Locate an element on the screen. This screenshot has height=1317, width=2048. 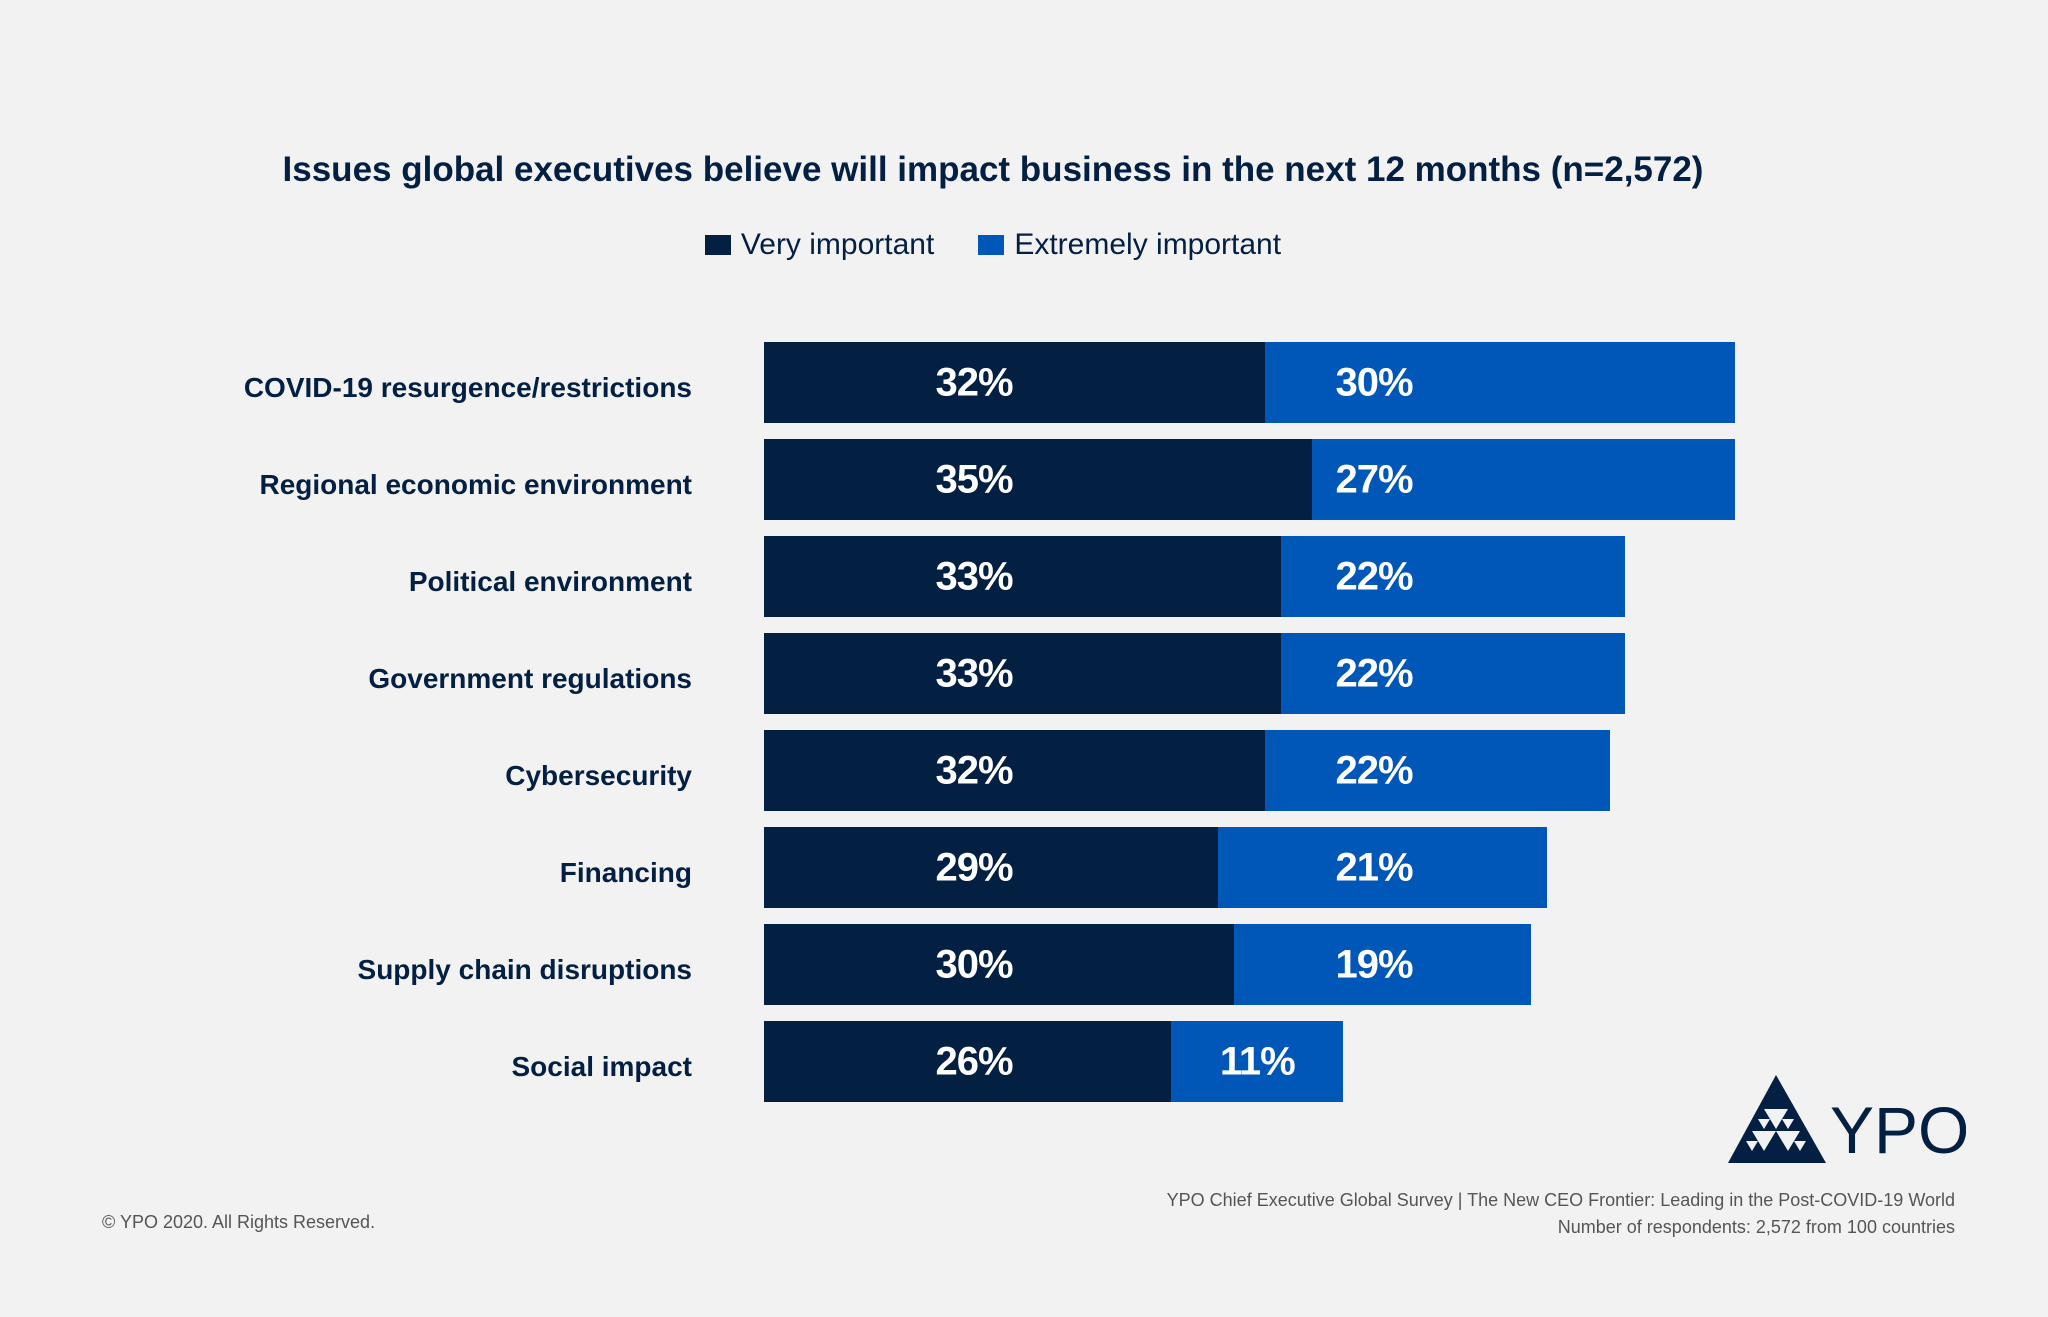
legend: Very important Extremely important is located at coordinates (993, 245).